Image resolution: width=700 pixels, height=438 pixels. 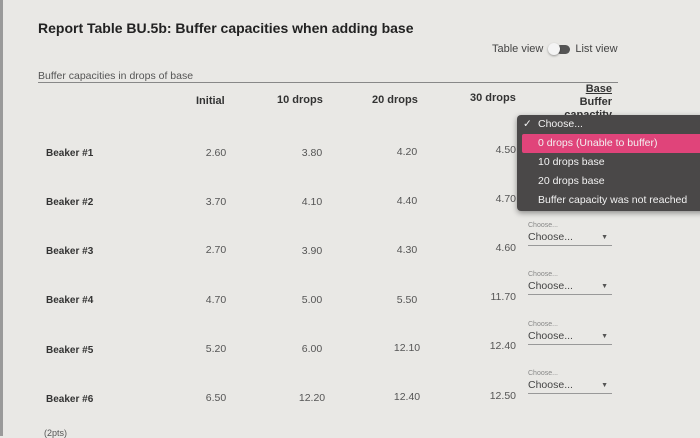 I want to click on cell-beaker6-20: 12.40, so click(x=407, y=397).